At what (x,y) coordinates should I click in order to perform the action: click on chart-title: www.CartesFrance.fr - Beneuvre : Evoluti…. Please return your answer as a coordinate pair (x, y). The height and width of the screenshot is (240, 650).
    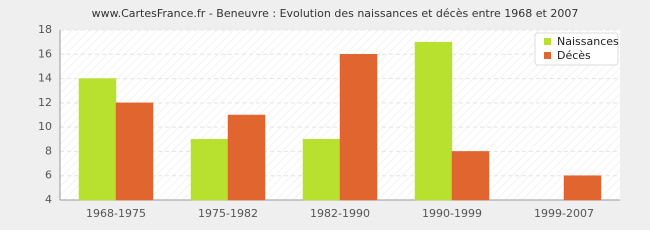
    Looking at the image, I should click on (335, 13).